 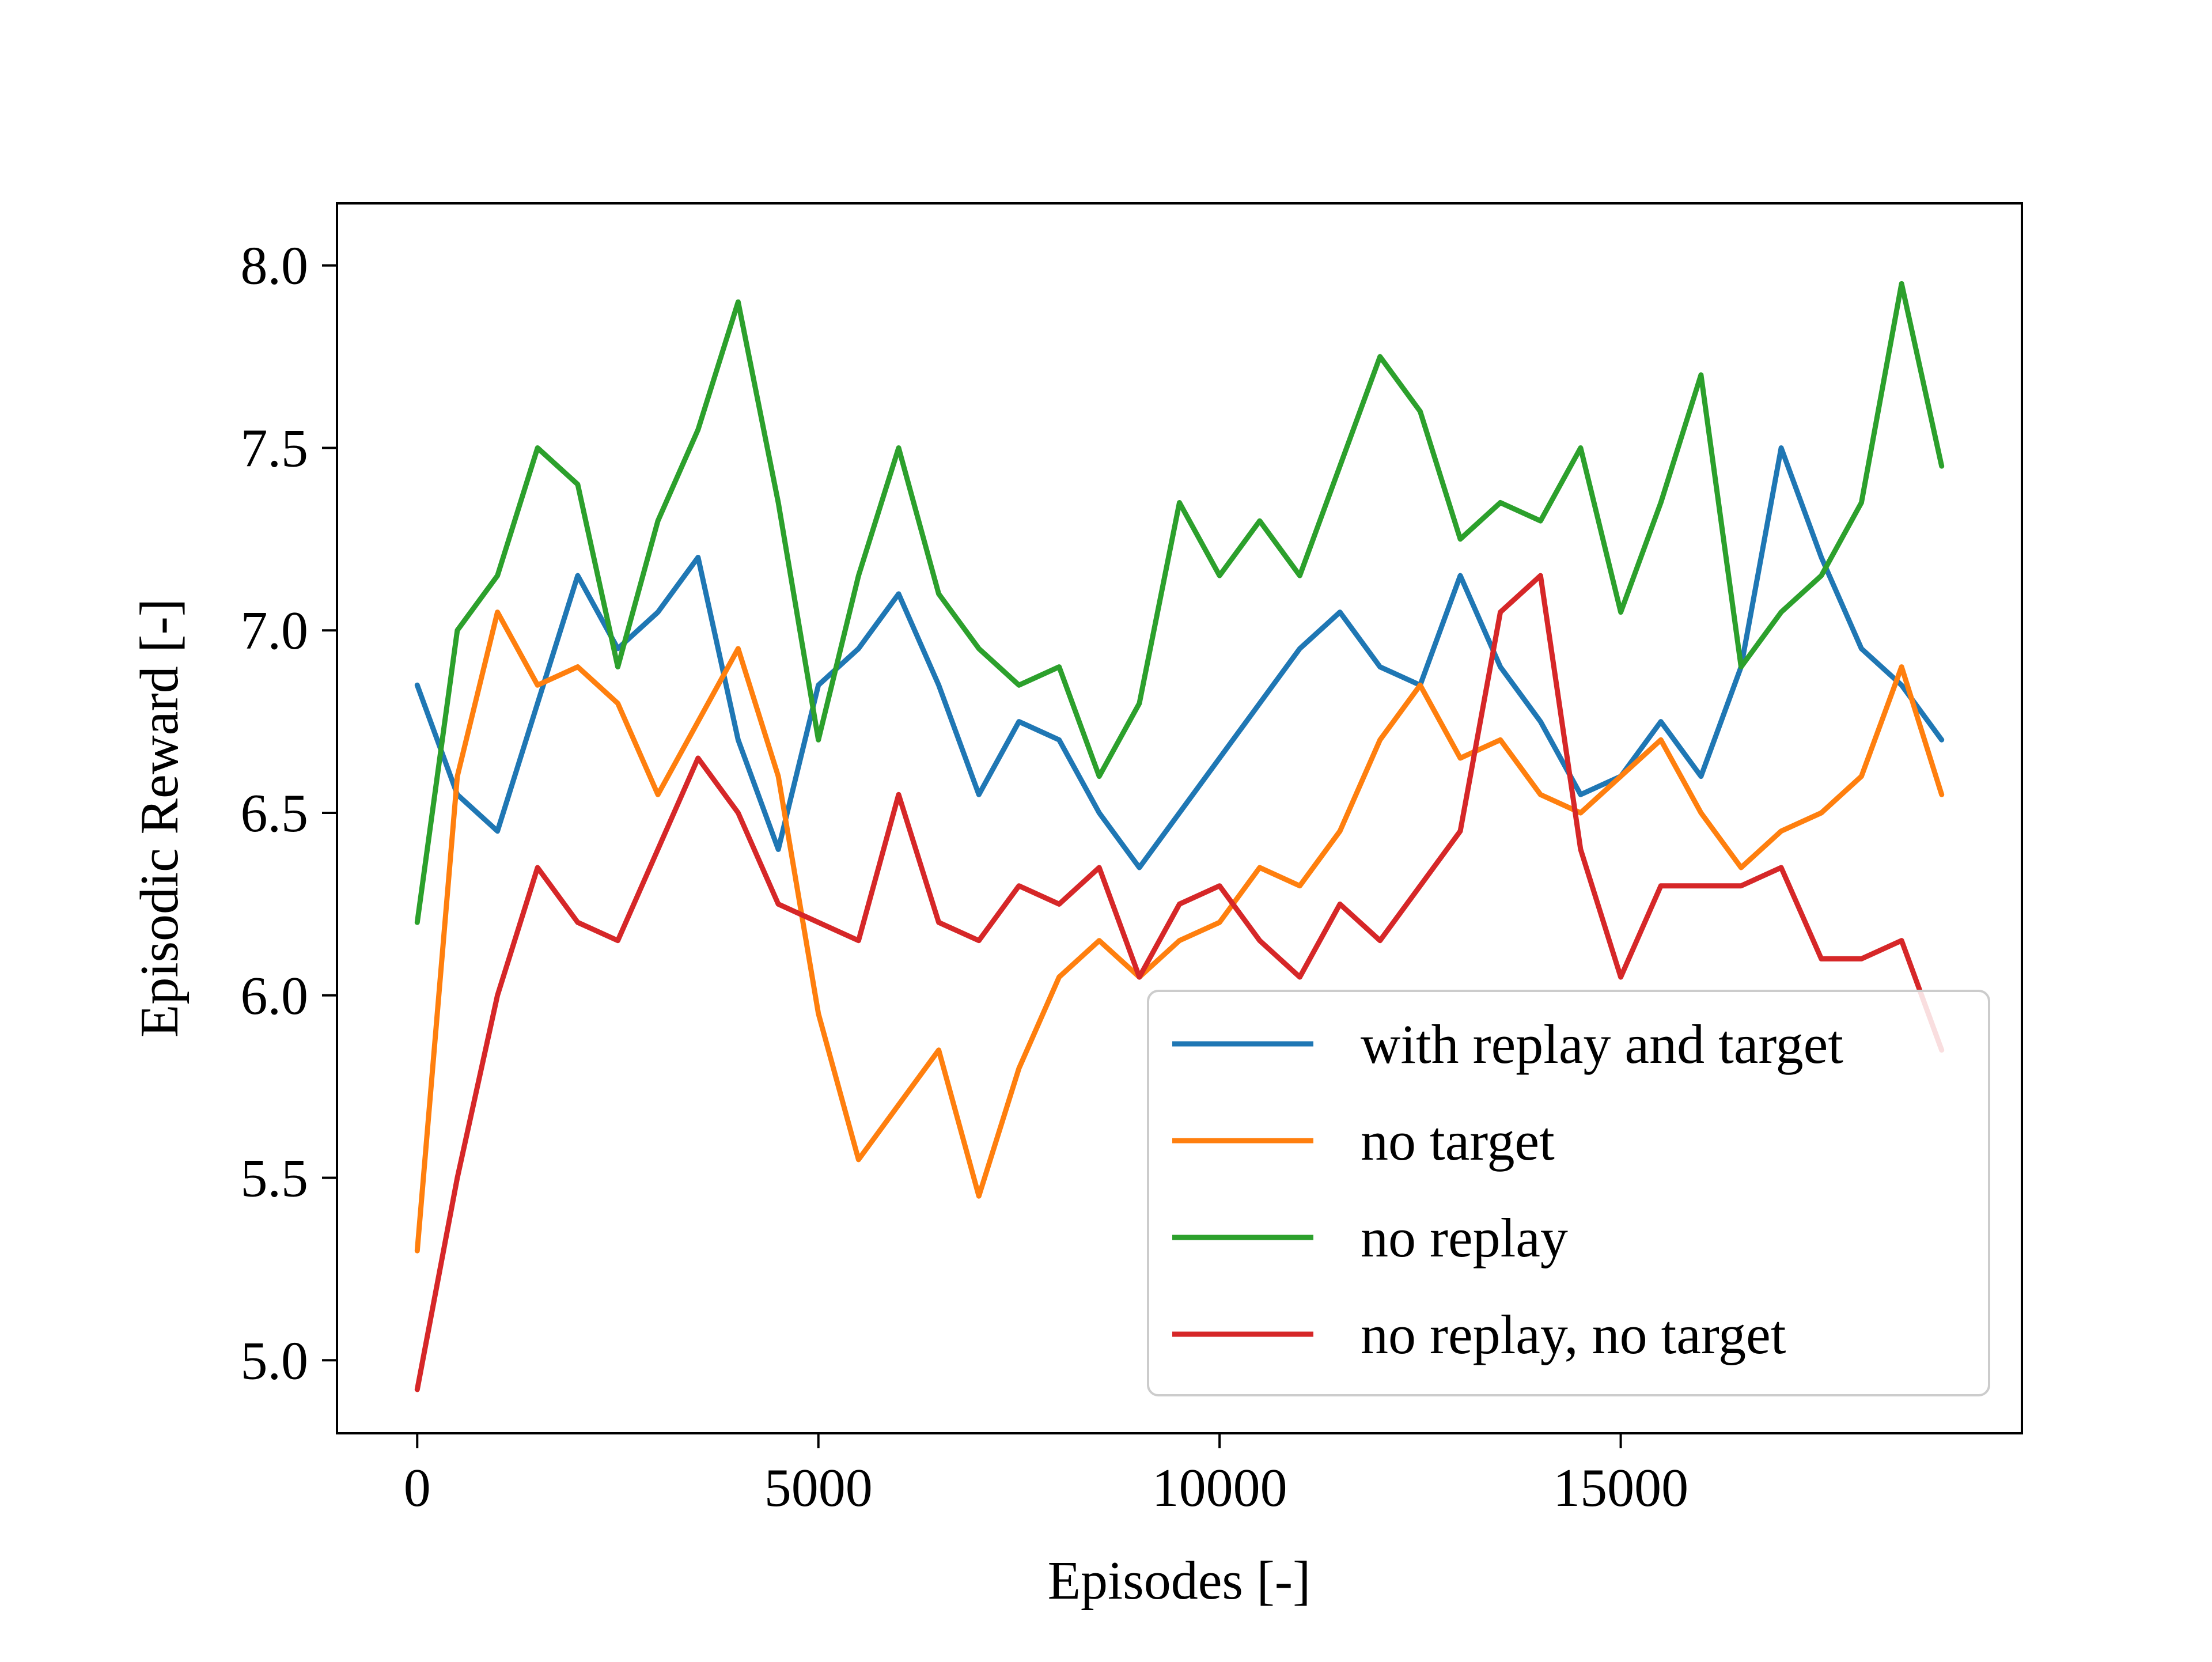 I want to click on x-tick-label: 0, so click(x=417, y=1488).